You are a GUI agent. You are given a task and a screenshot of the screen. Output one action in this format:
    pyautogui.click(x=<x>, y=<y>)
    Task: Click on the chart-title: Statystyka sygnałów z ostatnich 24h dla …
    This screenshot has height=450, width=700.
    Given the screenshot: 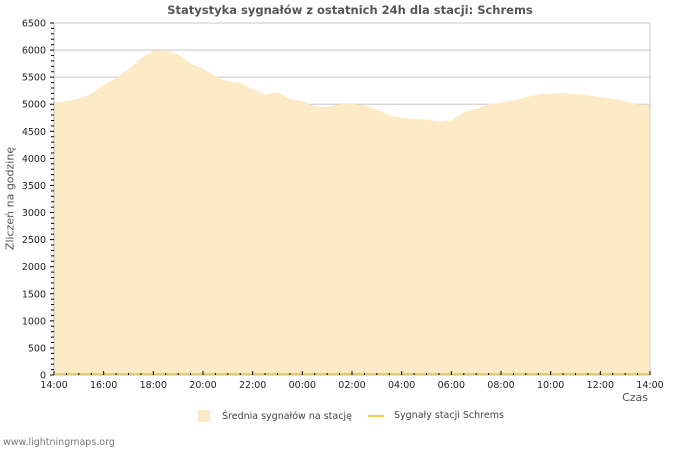 What is the action you would take?
    pyautogui.click(x=350, y=10)
    